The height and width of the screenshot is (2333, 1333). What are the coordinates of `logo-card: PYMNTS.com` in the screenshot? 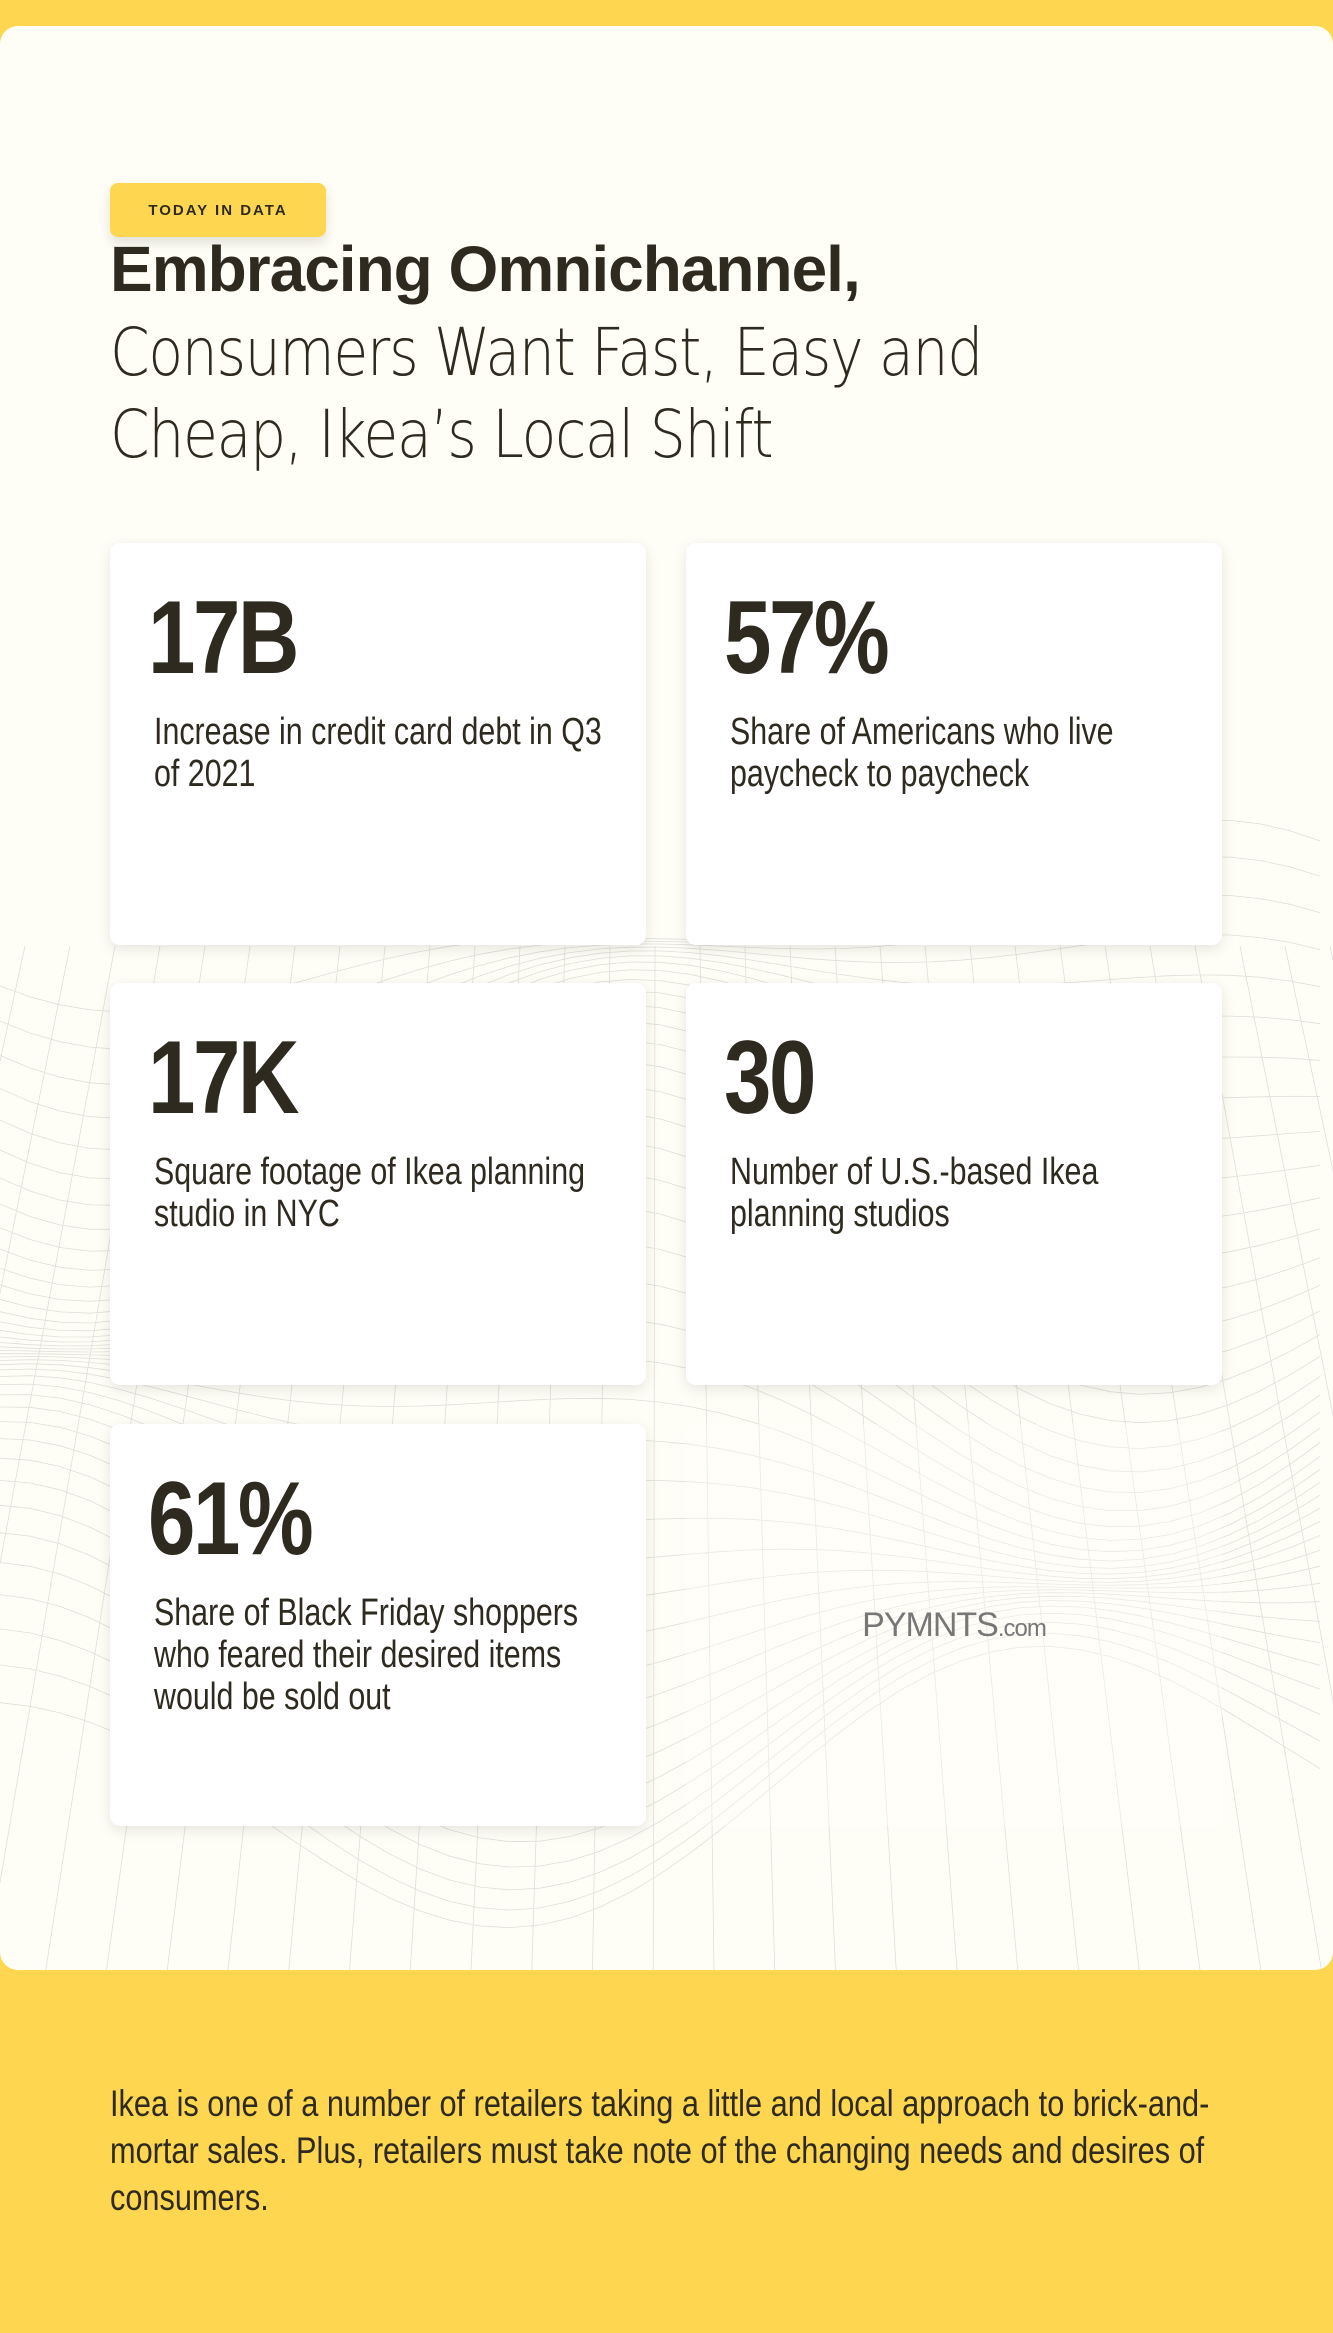 It's located at (954, 1625).